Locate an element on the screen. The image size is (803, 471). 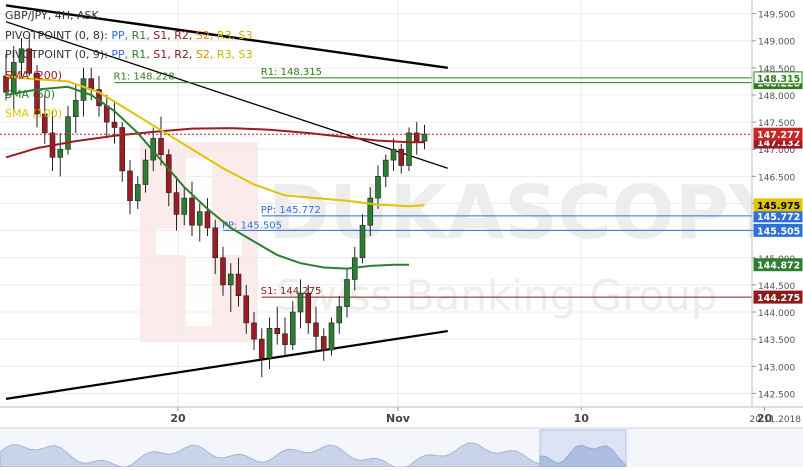
navigator is located at coordinates (401, 448).